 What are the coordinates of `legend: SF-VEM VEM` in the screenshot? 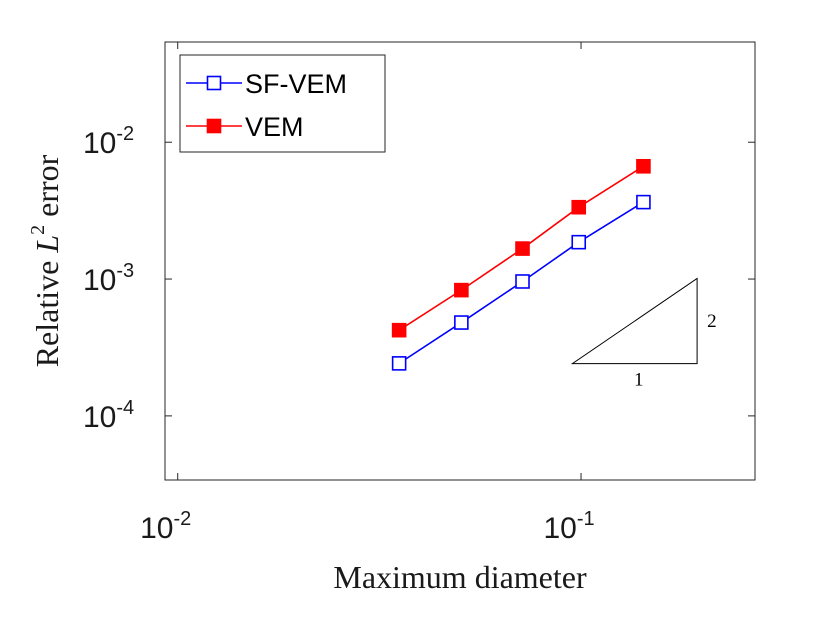 It's located at (282, 103).